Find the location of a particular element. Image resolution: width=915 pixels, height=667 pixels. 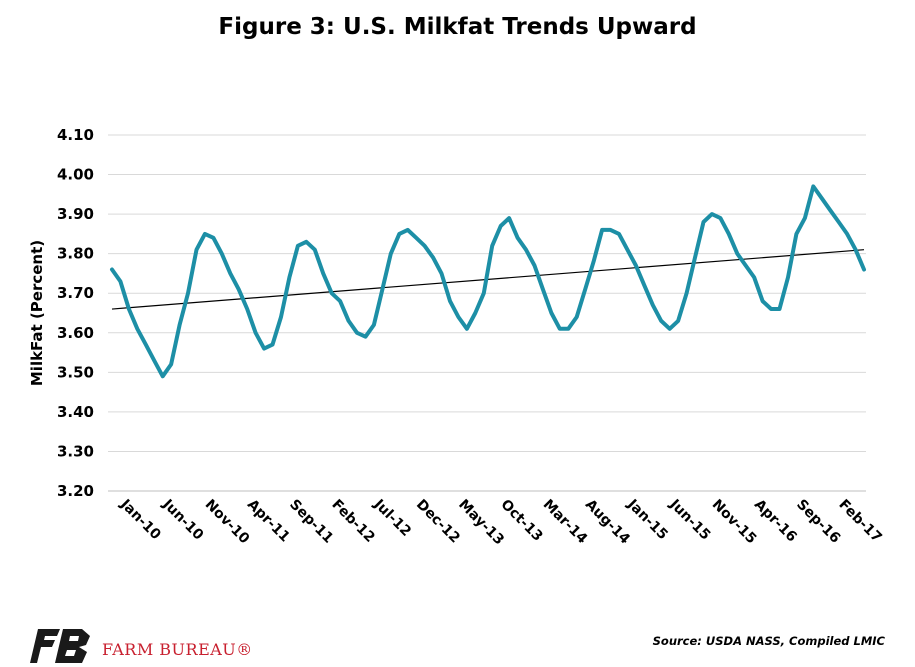

y-tick-label: 3.80 is located at coordinates (75, 254).